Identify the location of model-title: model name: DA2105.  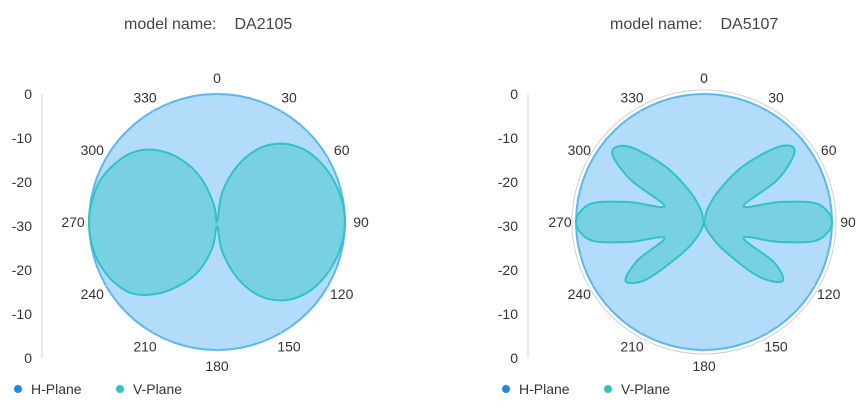
(208, 25).